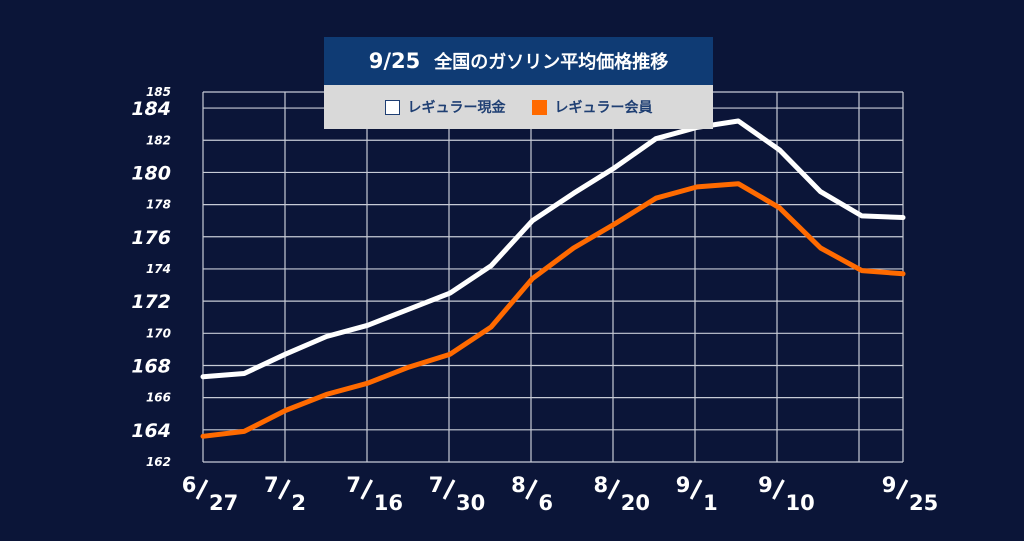 This screenshot has height=541, width=1024. What do you see at coordinates (158, 269) in the screenshot?
I see `y-tick-label: 174` at bounding box center [158, 269].